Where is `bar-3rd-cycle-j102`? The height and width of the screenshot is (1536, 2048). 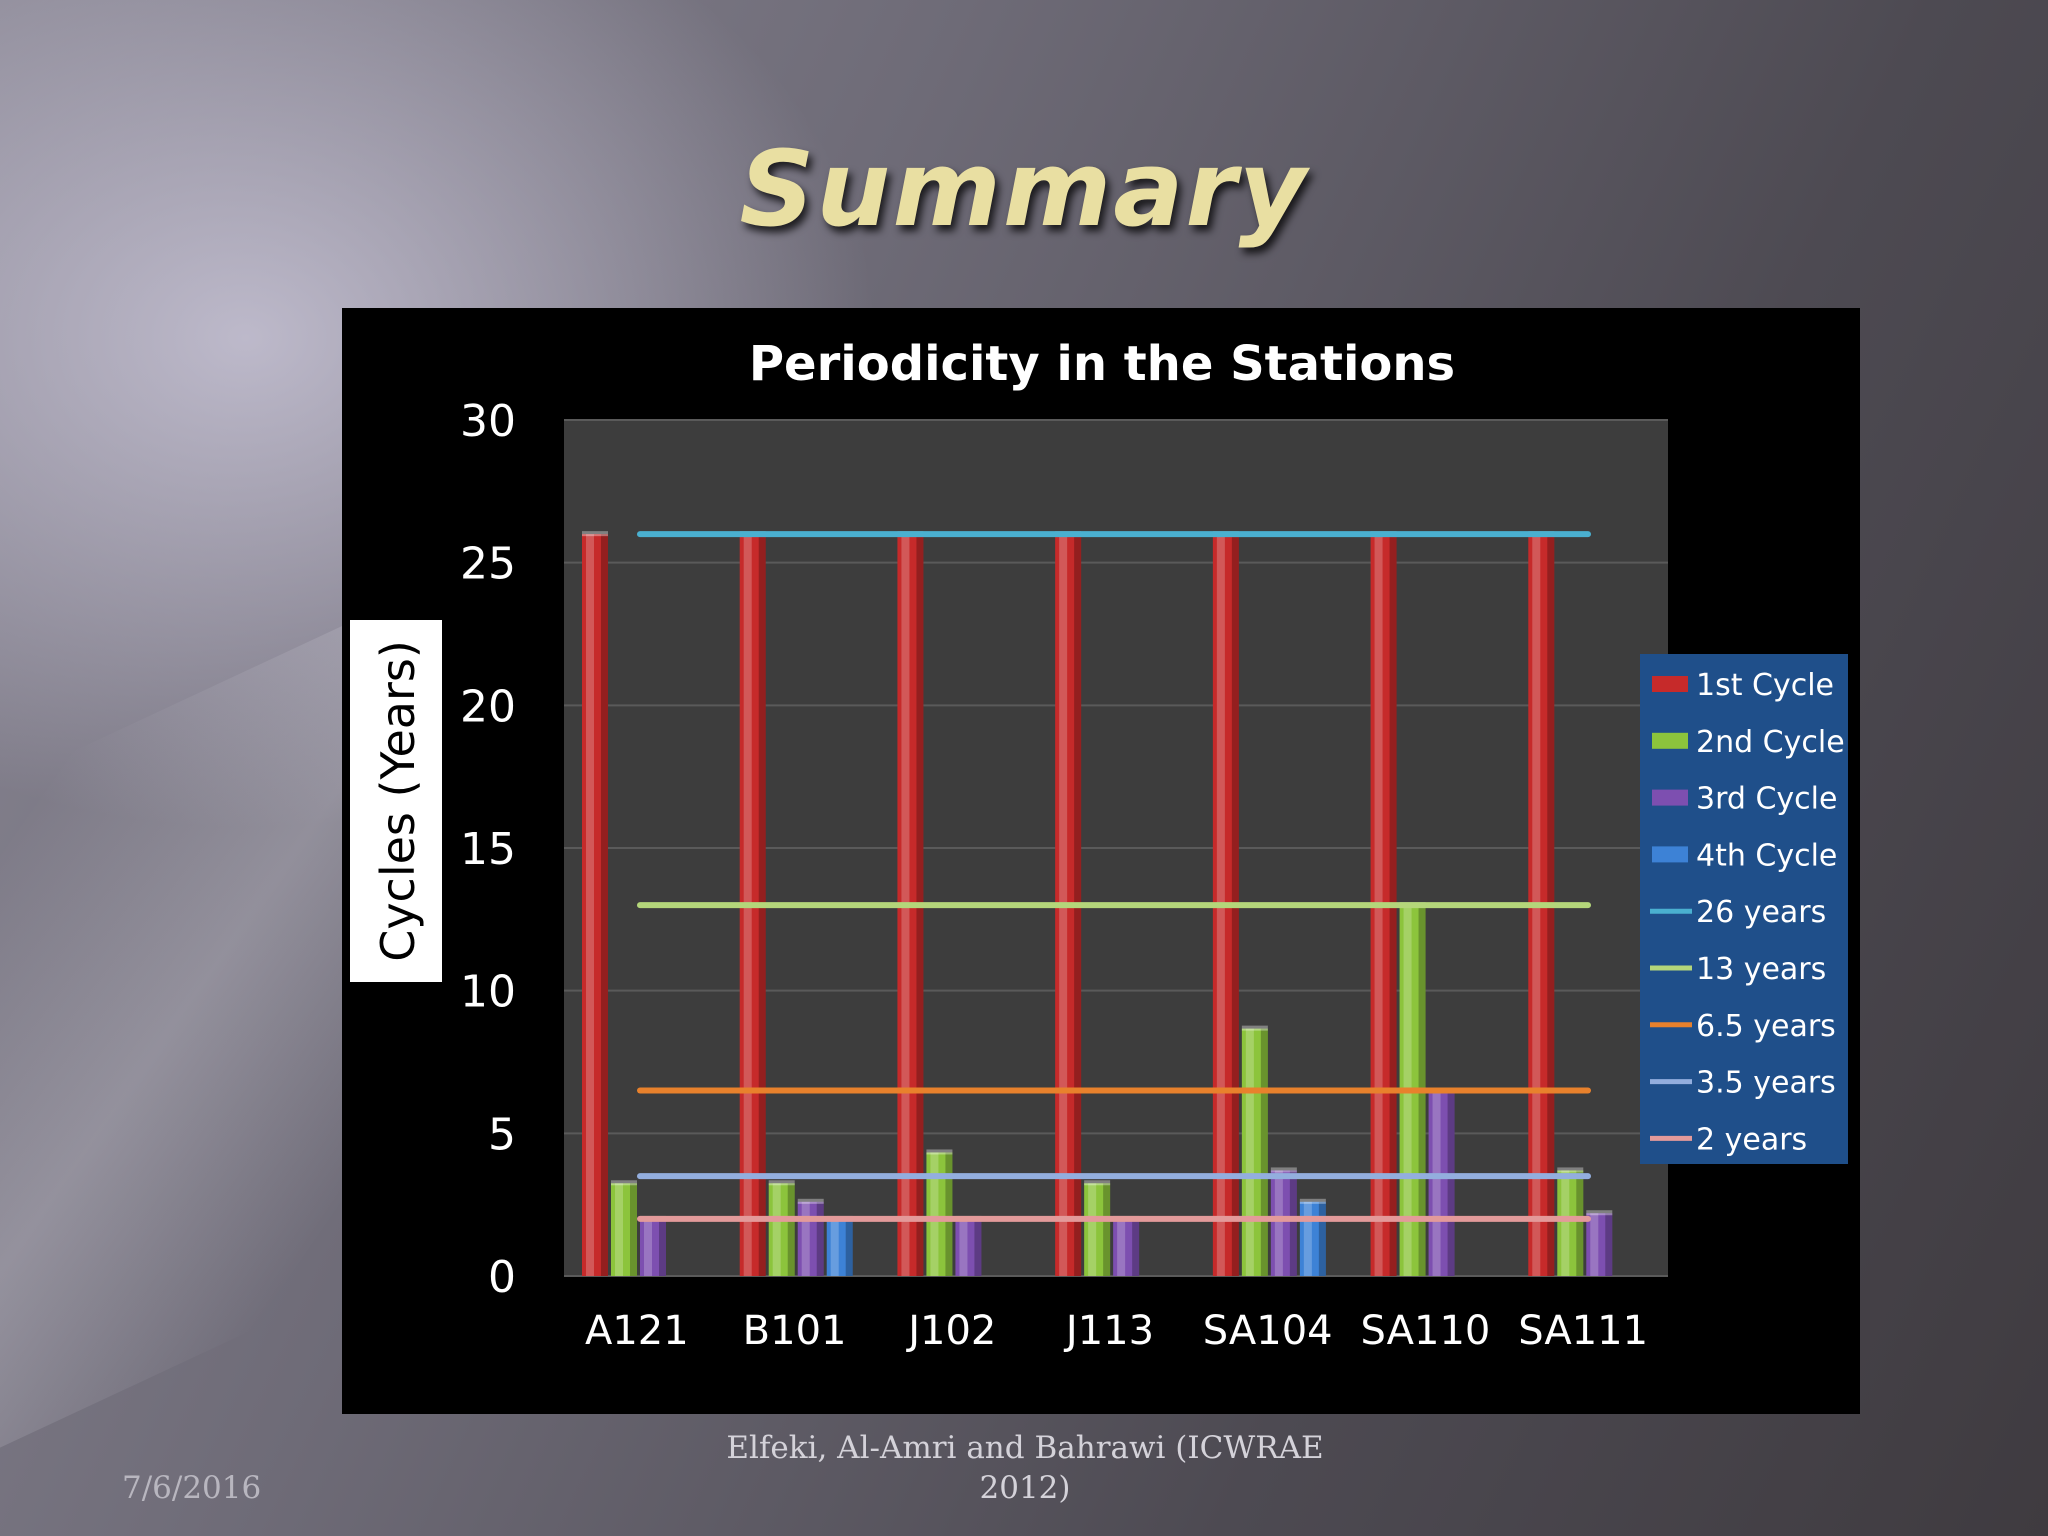 bar-3rd-cycle-j102 is located at coordinates (968, 1245).